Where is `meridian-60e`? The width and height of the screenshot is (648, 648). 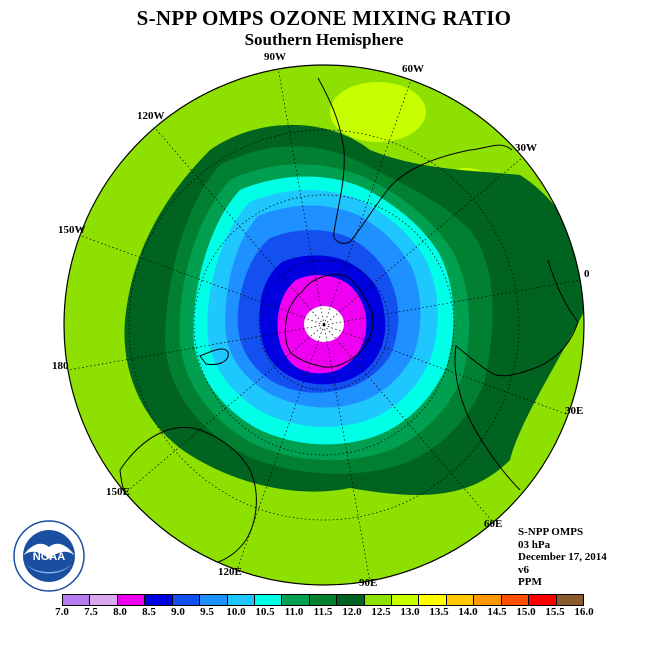 meridian-60e is located at coordinates (408, 423).